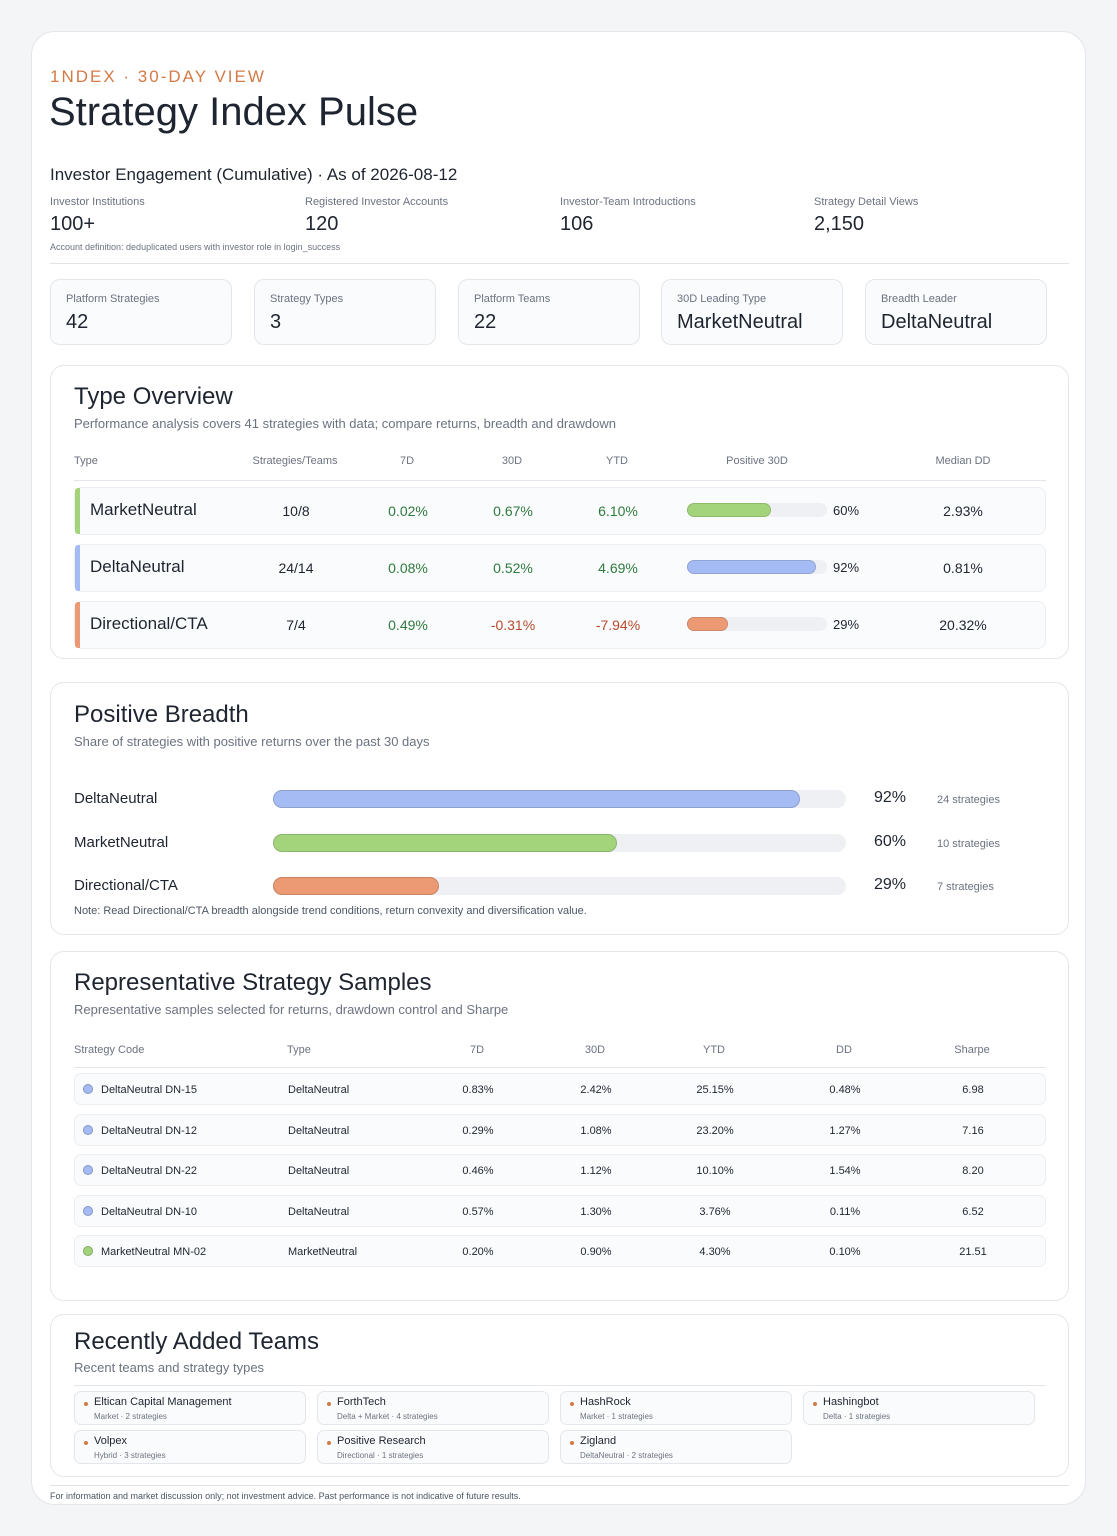 Image resolution: width=1117 pixels, height=1536 pixels. Describe the element at coordinates (169, 1367) in the screenshot. I see `recent-teams-subtitle: Recent teams and strategy types` at that location.